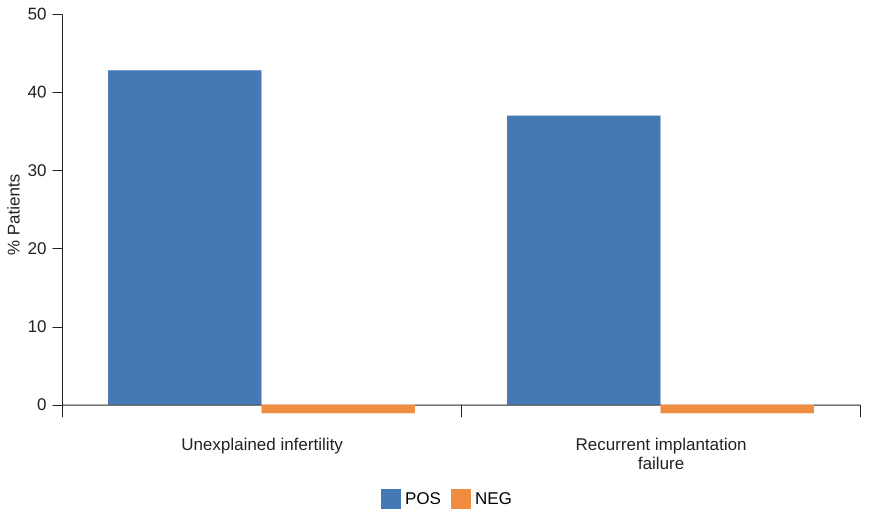 Image resolution: width=891 pixels, height=532 pixels. Describe the element at coordinates (37, 92) in the screenshot. I see `y-tick-label: 40` at that location.